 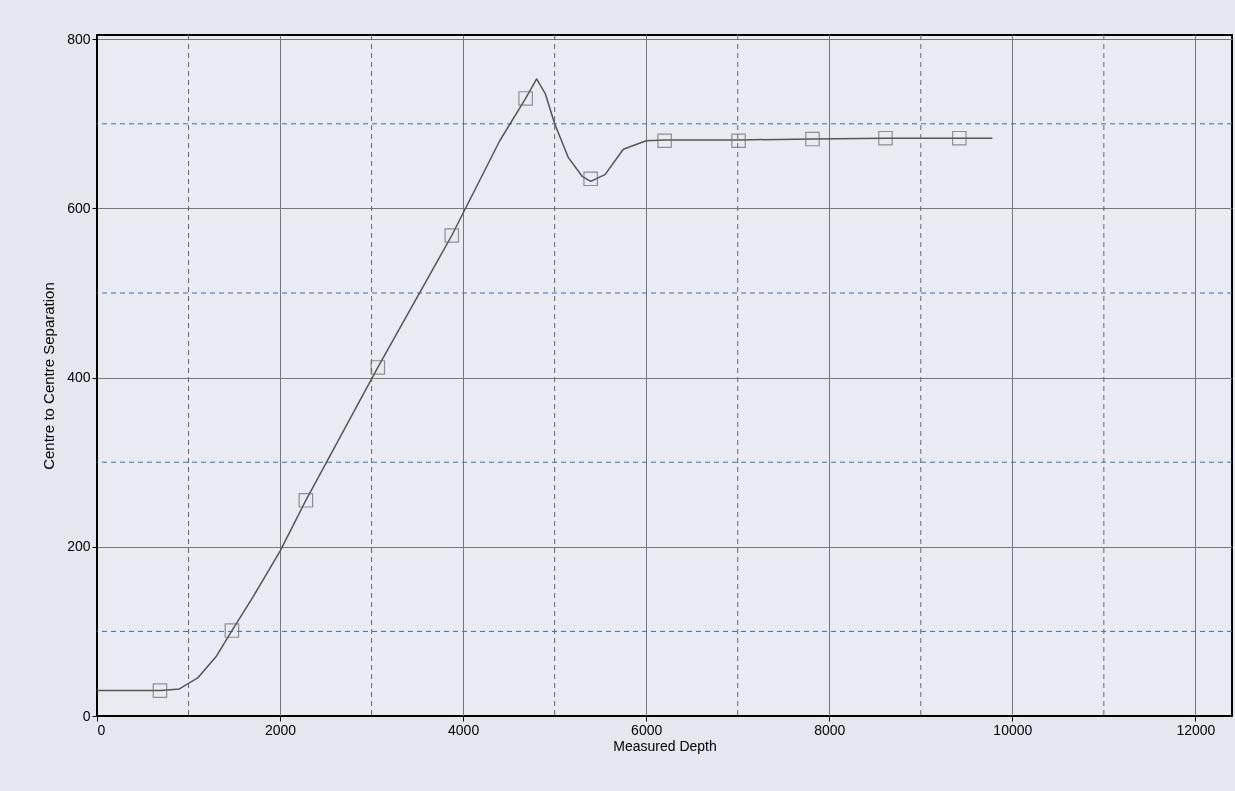 I want to click on x-axis-title: Measured Depth, so click(x=665, y=745).